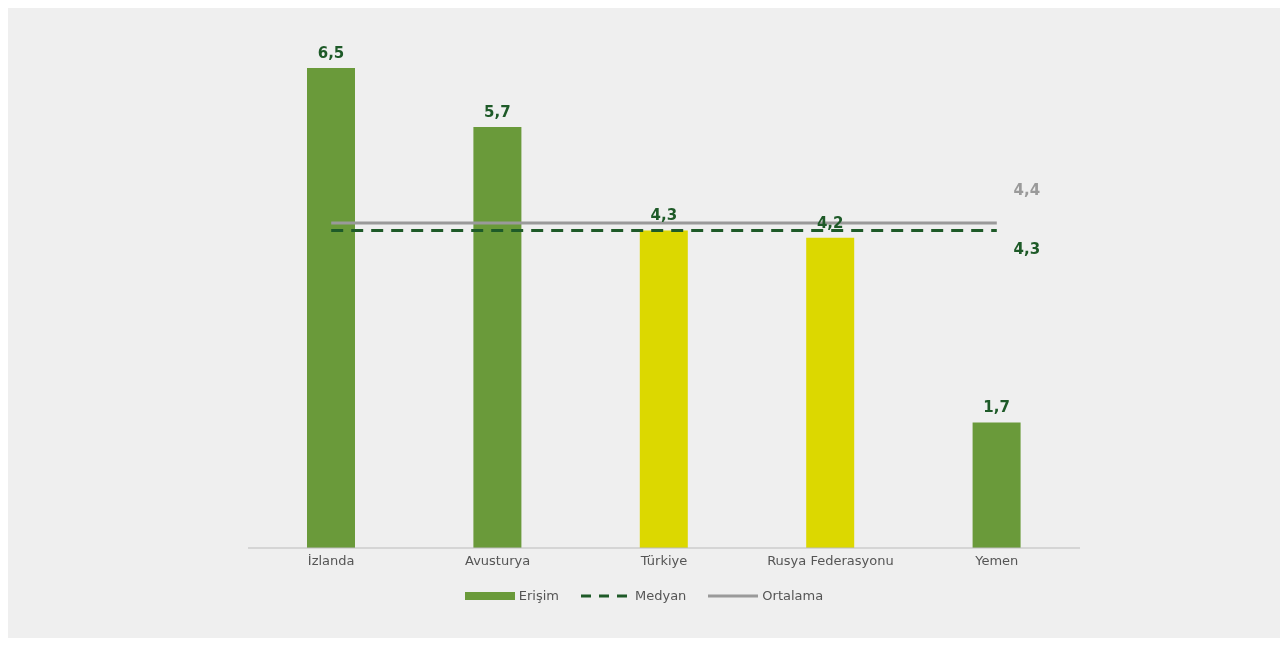 Image resolution: width=1288 pixels, height=646 pixels. Describe the element at coordinates (830, 222) in the screenshot. I see `data-label: 4,2` at that location.